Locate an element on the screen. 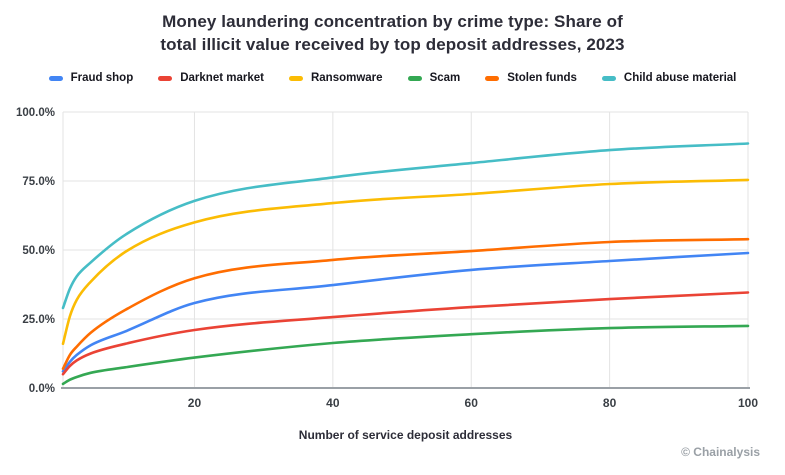  y-tick-label: 50.0% is located at coordinates (38, 251).